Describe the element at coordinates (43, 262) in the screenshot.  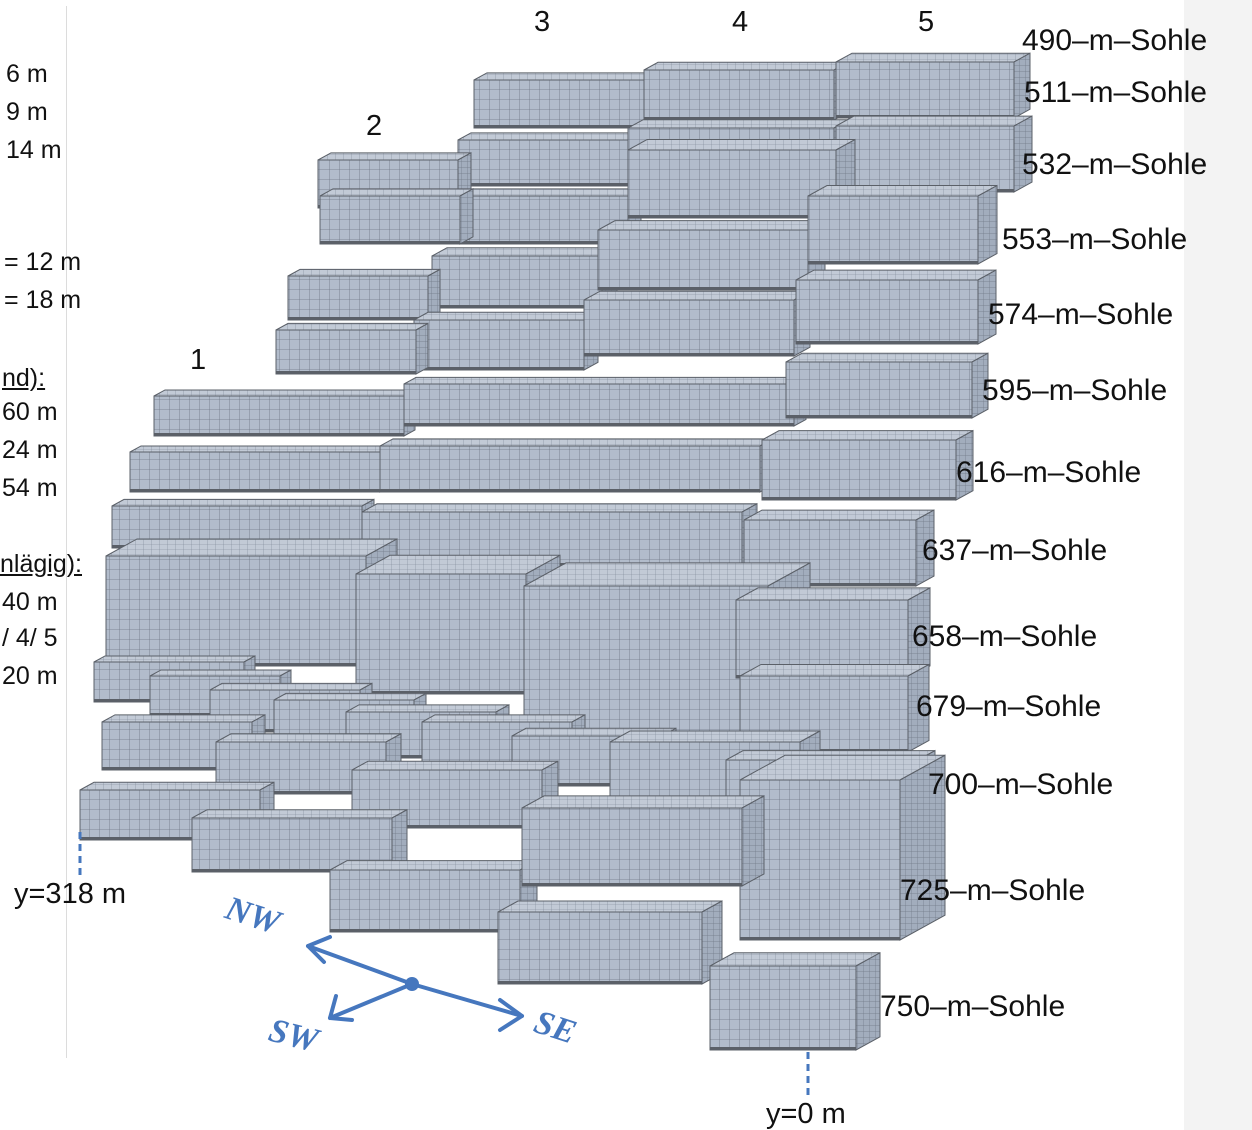
I see `legend-text-4: = 12 m` at that location.